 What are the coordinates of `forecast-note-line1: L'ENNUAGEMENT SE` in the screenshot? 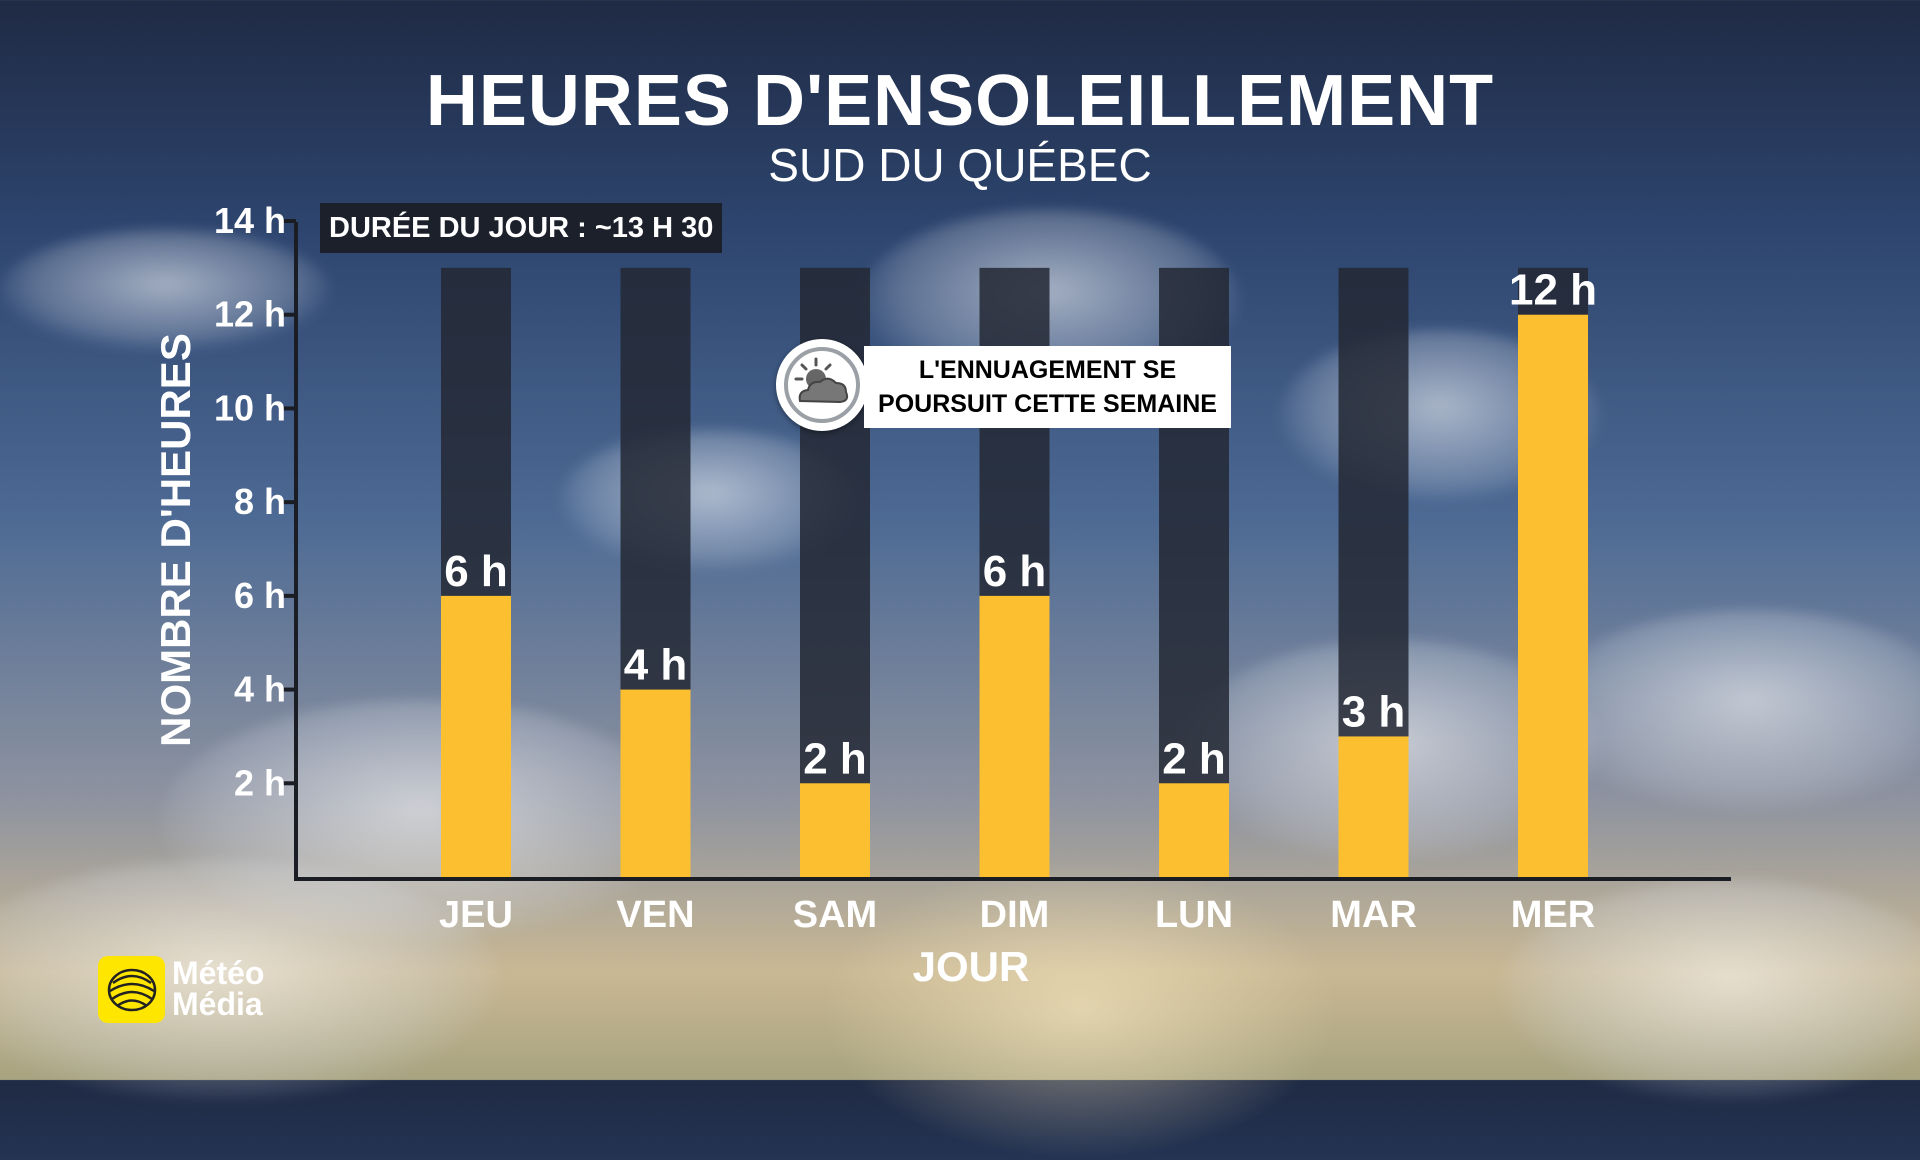 It's located at (1047, 370).